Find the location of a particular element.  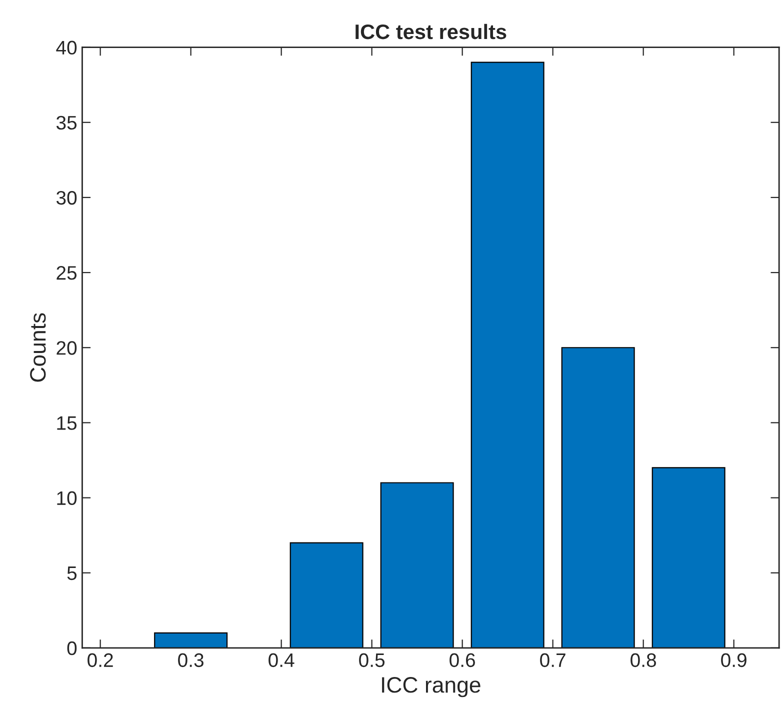

x-tick-label: 0.2 is located at coordinates (100, 660).